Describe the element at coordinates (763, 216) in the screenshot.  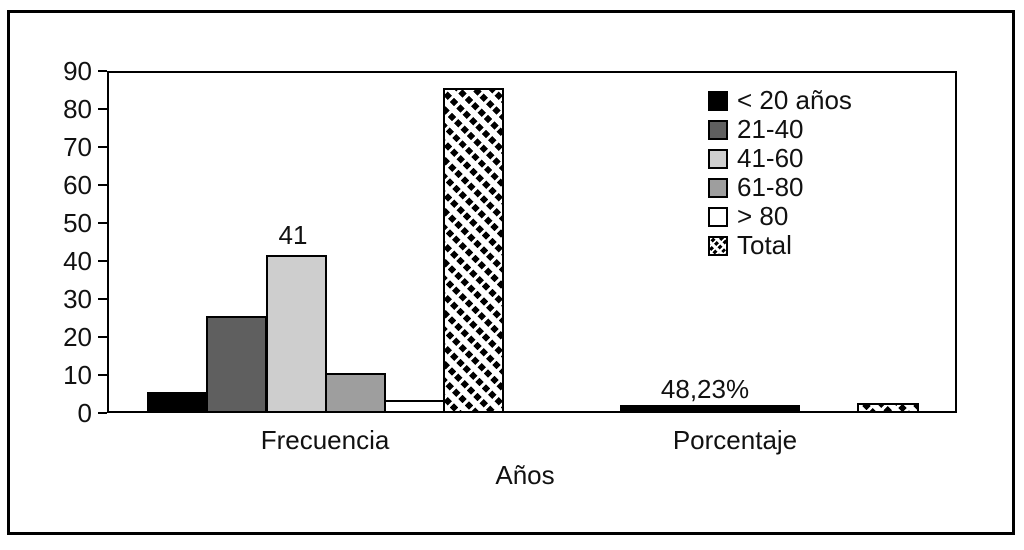
I see `legend-label: > 80` at that location.